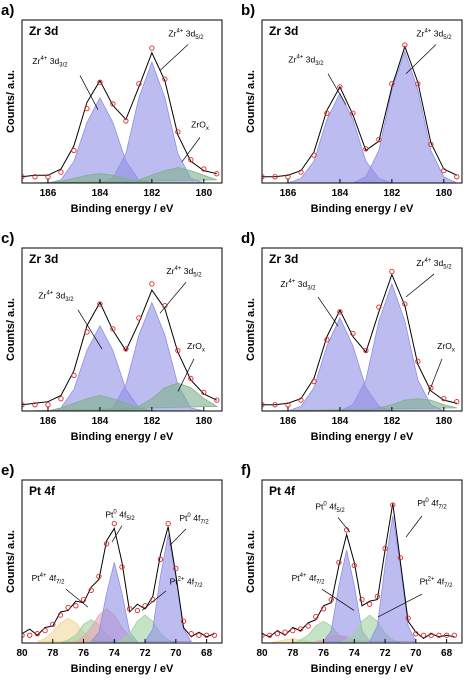  What do you see at coordinates (434, 34) in the screenshot?
I see `peak-annotation: Zr4+ 3d5/2` at bounding box center [434, 34].